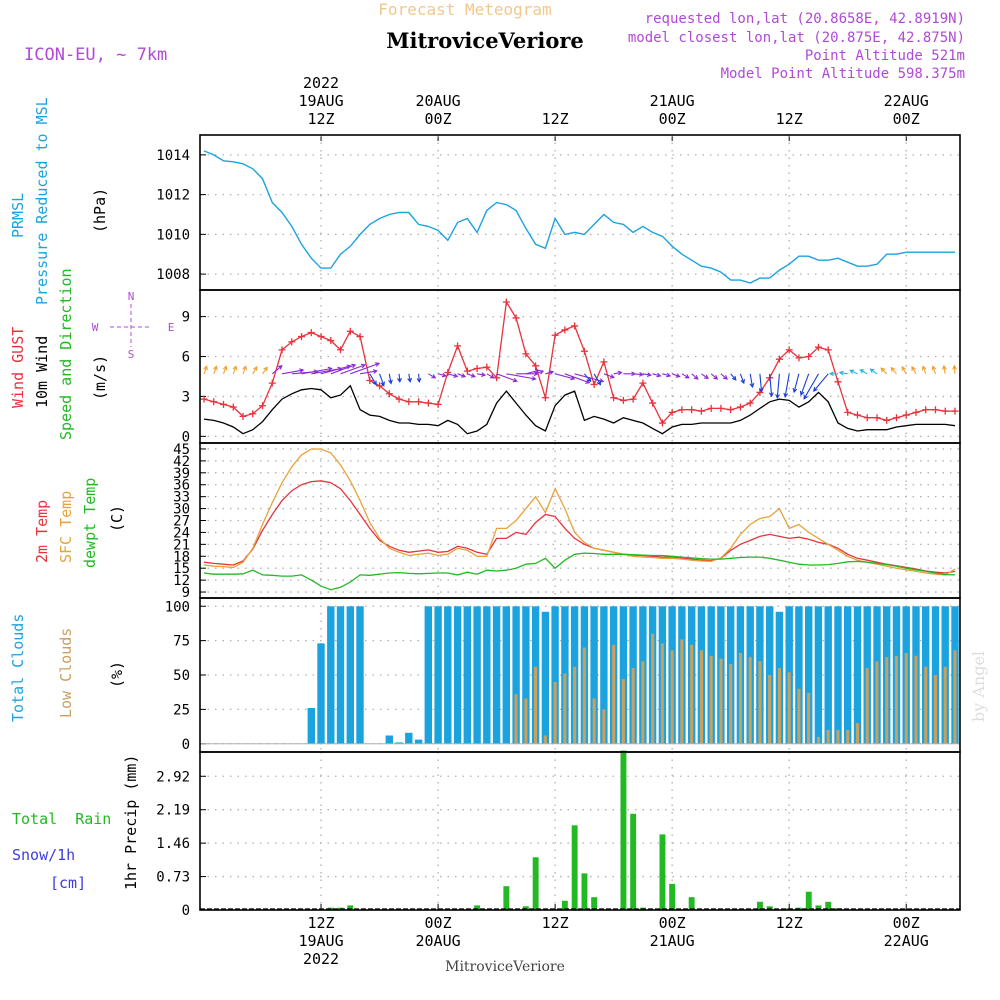 The height and width of the screenshot is (1000, 1000). What do you see at coordinates (789, 923) in the screenshot?
I see `bottom-time-label: 12Z` at bounding box center [789, 923].